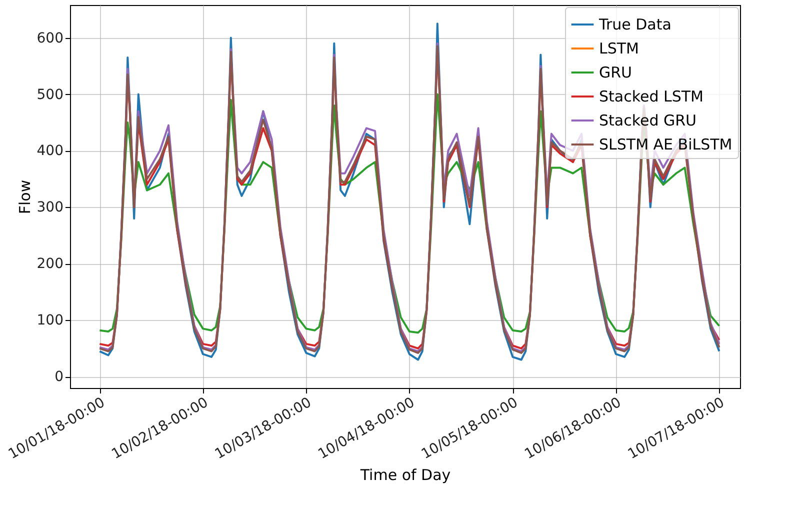 The image size is (804, 525). What do you see at coordinates (59, 377) in the screenshot?
I see `y-tick-label: 0` at bounding box center [59, 377].